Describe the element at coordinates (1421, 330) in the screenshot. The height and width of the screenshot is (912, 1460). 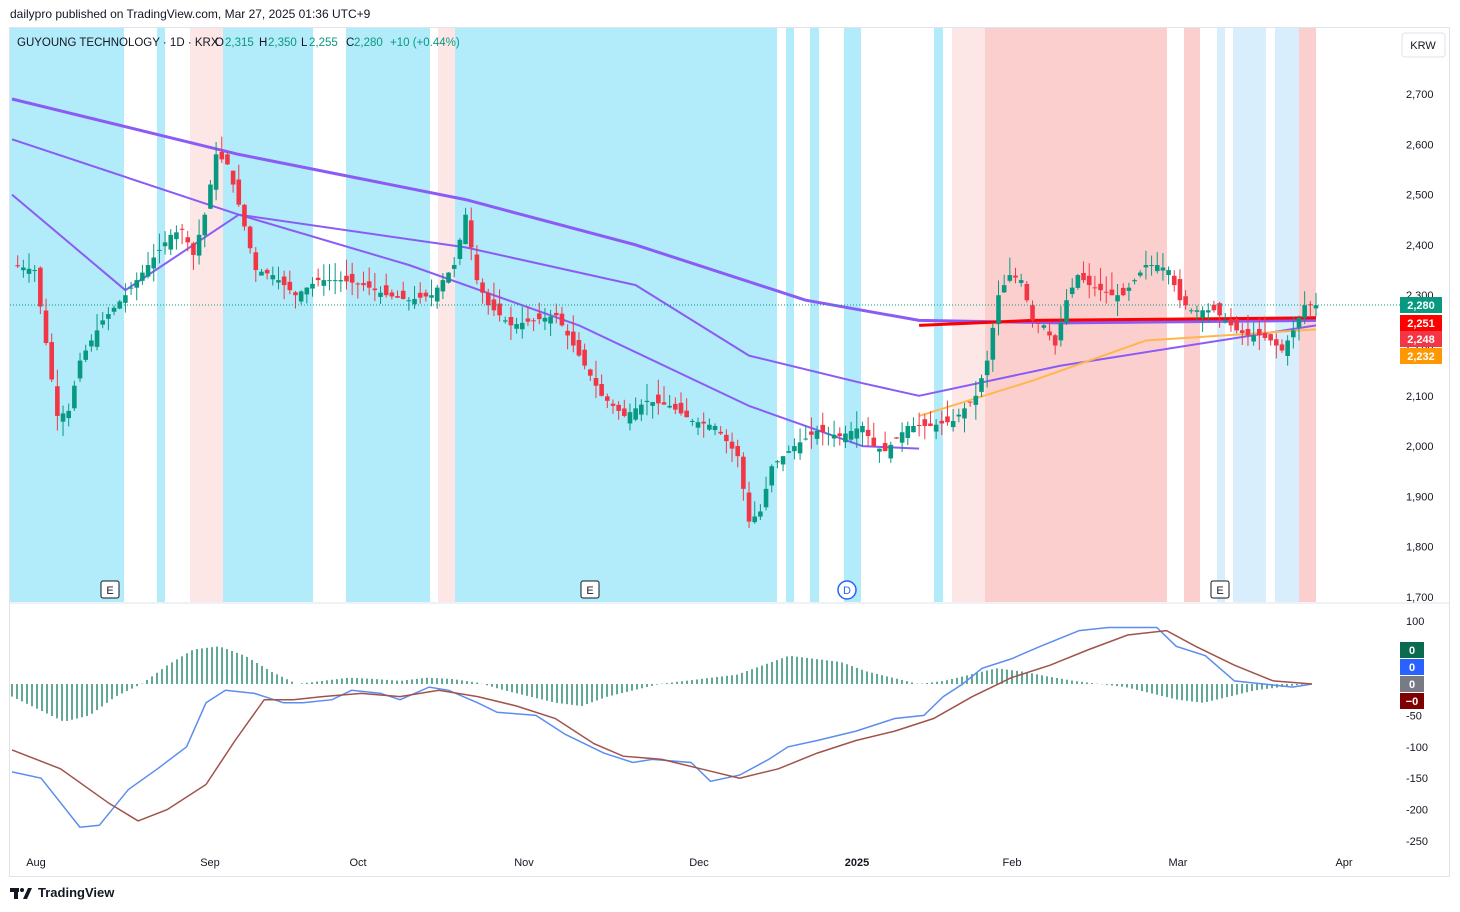
I see `price-labels: 2,280 2,251 2,248 2,232` at that location.